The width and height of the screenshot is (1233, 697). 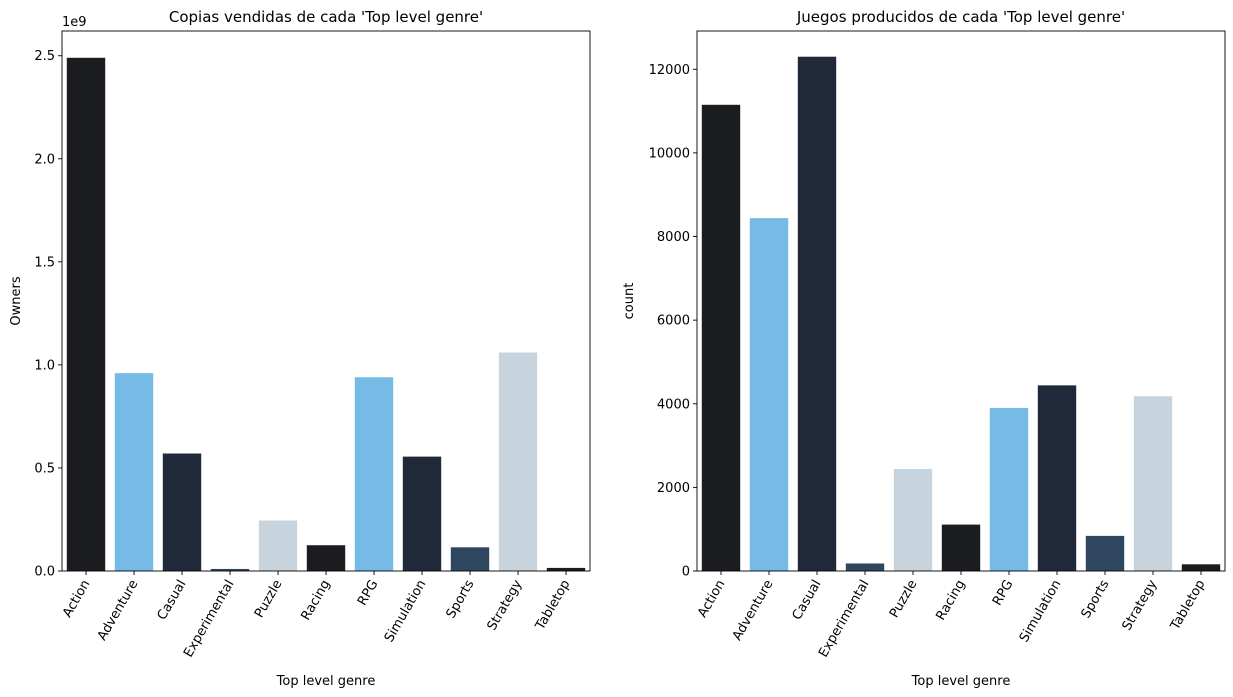 What do you see at coordinates (44, 572) in the screenshot?
I see `y-tick-label: 0.0` at bounding box center [44, 572].